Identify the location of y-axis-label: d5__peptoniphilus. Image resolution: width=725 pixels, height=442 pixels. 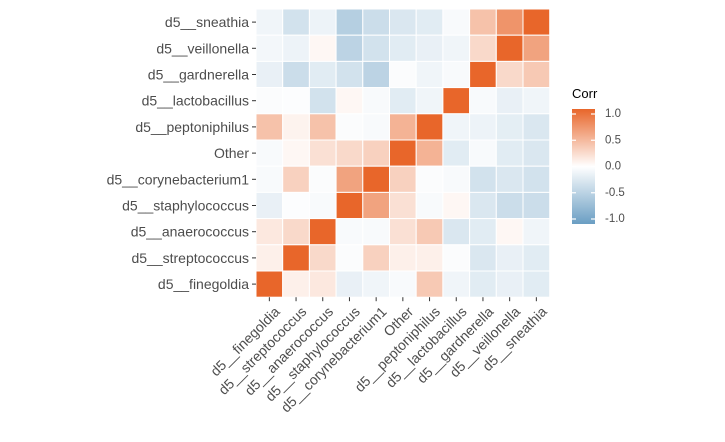
(192, 127).